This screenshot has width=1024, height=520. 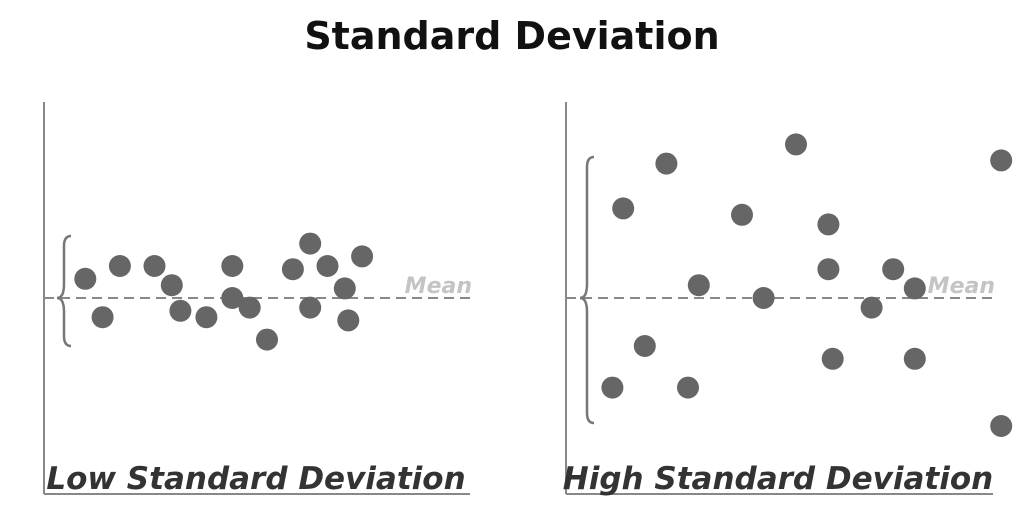 What do you see at coordinates (961, 286) in the screenshot?
I see `mean-label-high: Mean` at bounding box center [961, 286].